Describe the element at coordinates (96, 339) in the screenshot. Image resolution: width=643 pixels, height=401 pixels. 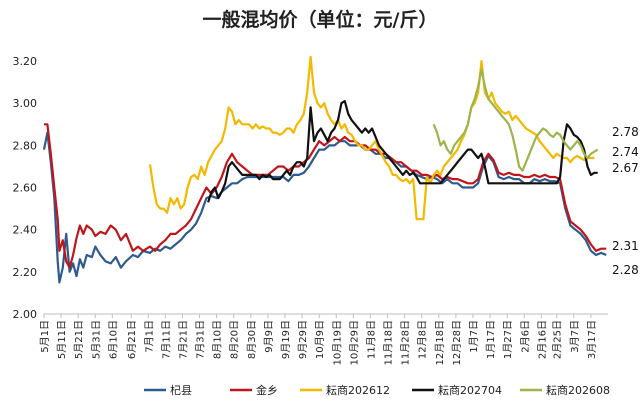
I see `x-tick-label: 5月31日` at that location.